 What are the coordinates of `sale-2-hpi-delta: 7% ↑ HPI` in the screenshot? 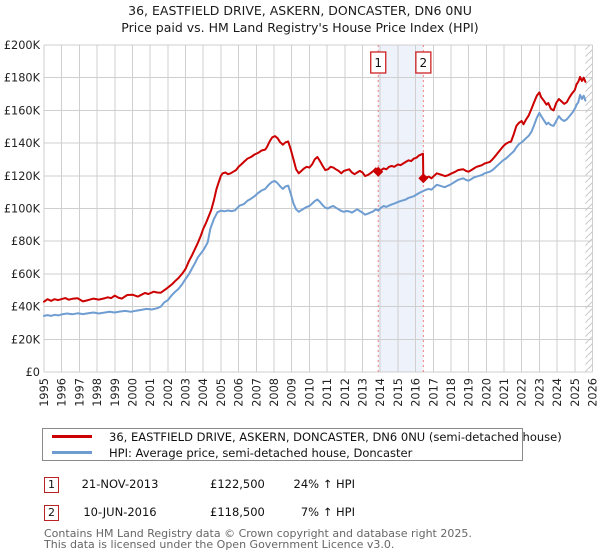 It's located at (327, 512).